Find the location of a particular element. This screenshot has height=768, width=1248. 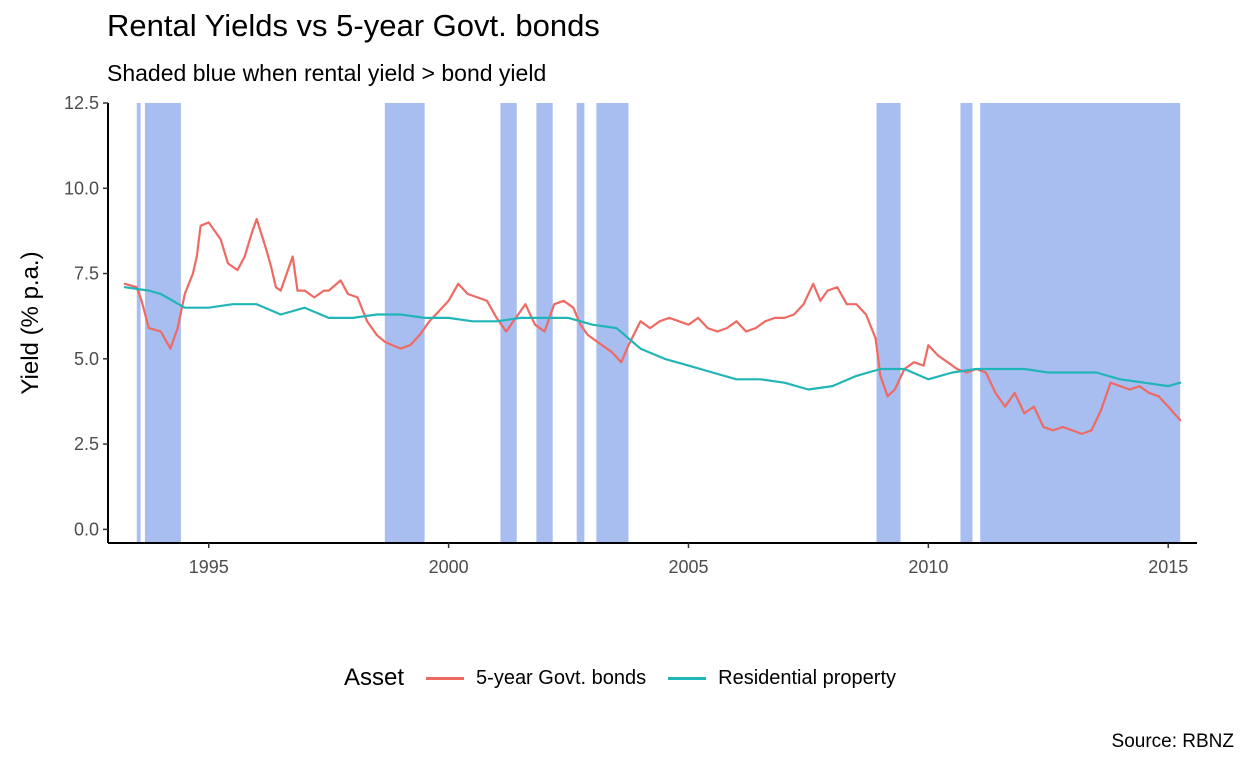

property-yield-line is located at coordinates (652, 338).